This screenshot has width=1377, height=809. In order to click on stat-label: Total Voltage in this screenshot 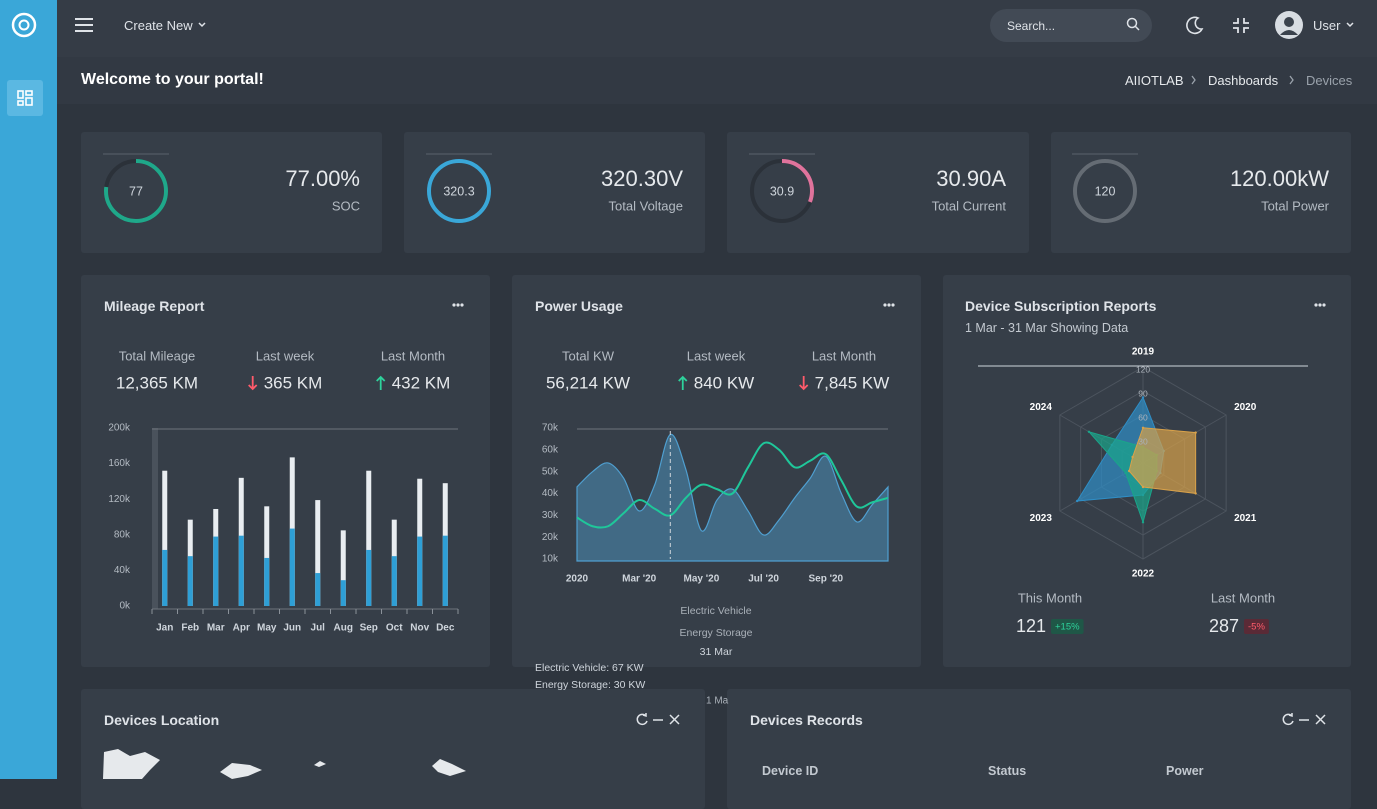, I will do `click(646, 205)`.